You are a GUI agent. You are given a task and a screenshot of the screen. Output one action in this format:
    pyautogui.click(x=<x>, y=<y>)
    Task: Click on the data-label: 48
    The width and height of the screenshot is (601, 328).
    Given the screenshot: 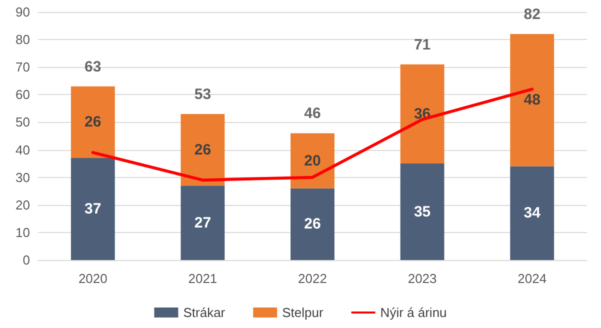 What is the action you would take?
    pyautogui.click(x=532, y=100)
    